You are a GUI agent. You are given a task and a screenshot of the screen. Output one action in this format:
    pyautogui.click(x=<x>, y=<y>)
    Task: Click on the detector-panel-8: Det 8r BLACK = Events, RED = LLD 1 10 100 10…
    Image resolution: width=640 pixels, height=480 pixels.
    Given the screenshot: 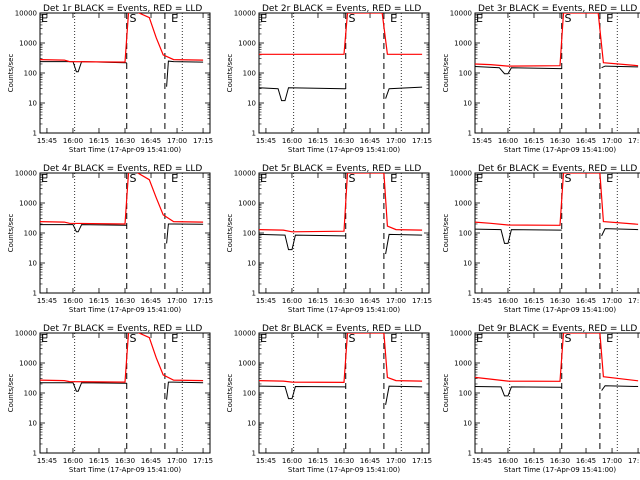 What is the action you would take?
    pyautogui.click(x=329, y=399)
    